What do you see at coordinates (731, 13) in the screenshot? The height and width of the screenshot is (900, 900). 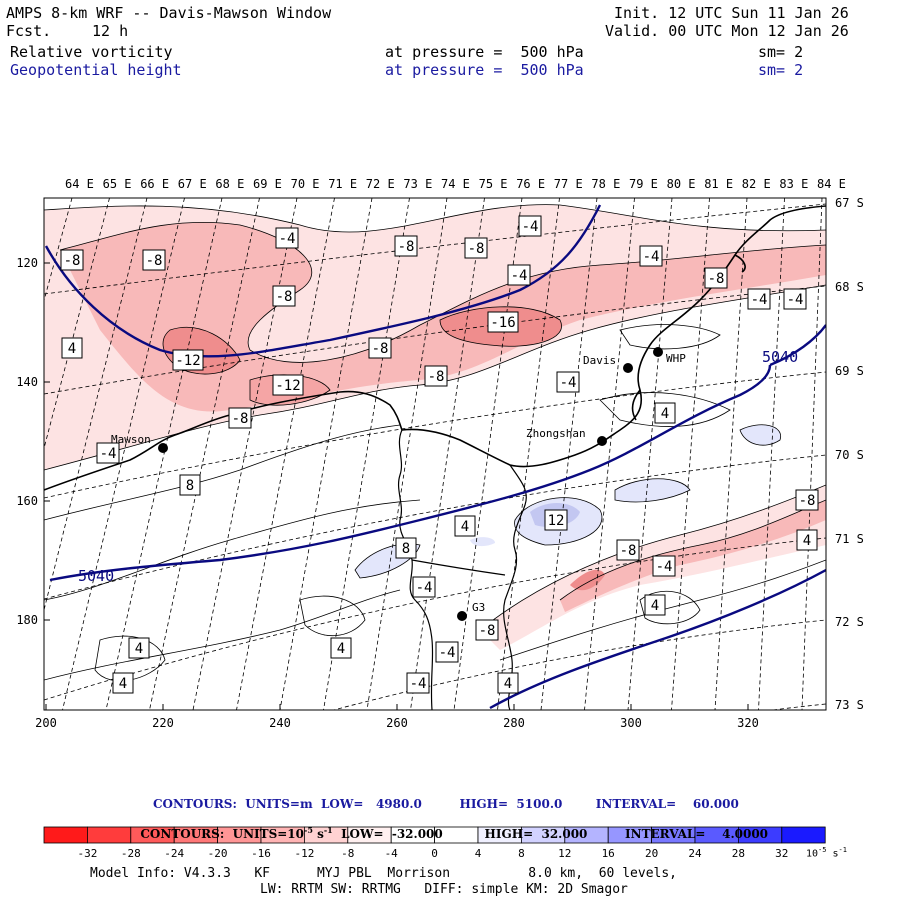 I see `init-time: Init. 12 UTC Sun 11 Jan 26` at bounding box center [731, 13].